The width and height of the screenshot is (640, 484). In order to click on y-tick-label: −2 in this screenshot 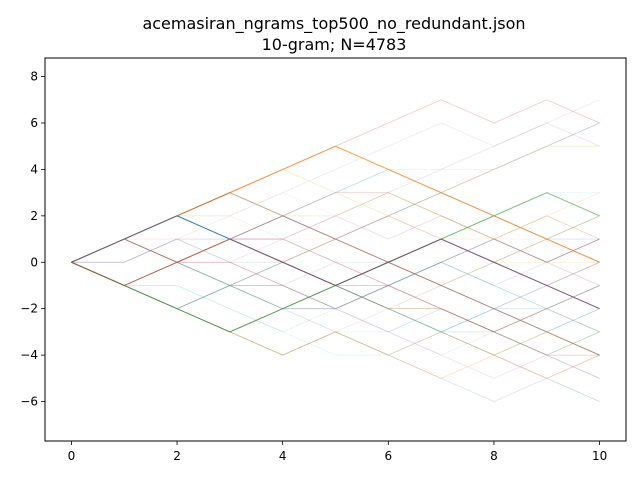, I will do `click(29, 309)`.